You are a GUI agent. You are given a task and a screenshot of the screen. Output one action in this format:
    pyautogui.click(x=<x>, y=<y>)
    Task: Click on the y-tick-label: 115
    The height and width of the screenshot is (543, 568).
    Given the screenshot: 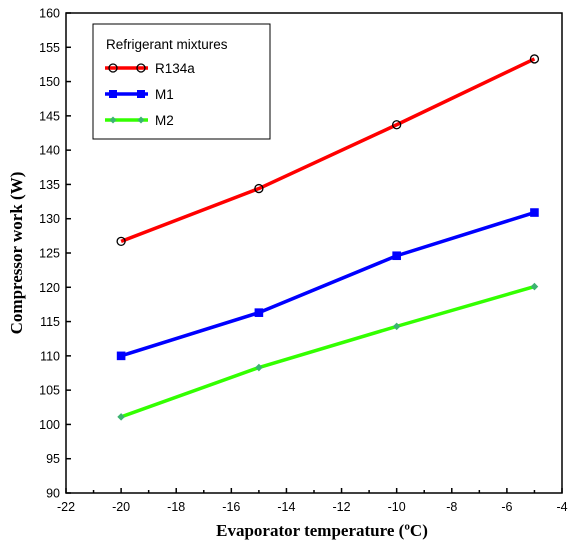 What is the action you would take?
    pyautogui.click(x=50, y=322)
    